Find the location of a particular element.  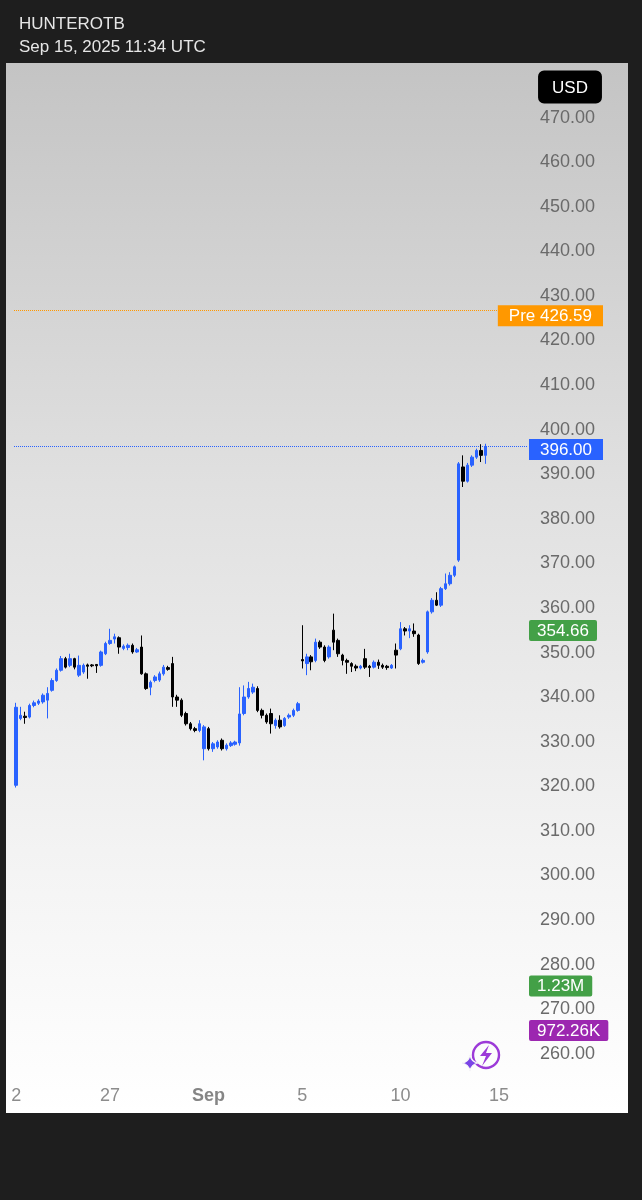

x-tick-label: 10 is located at coordinates (400, 1095).